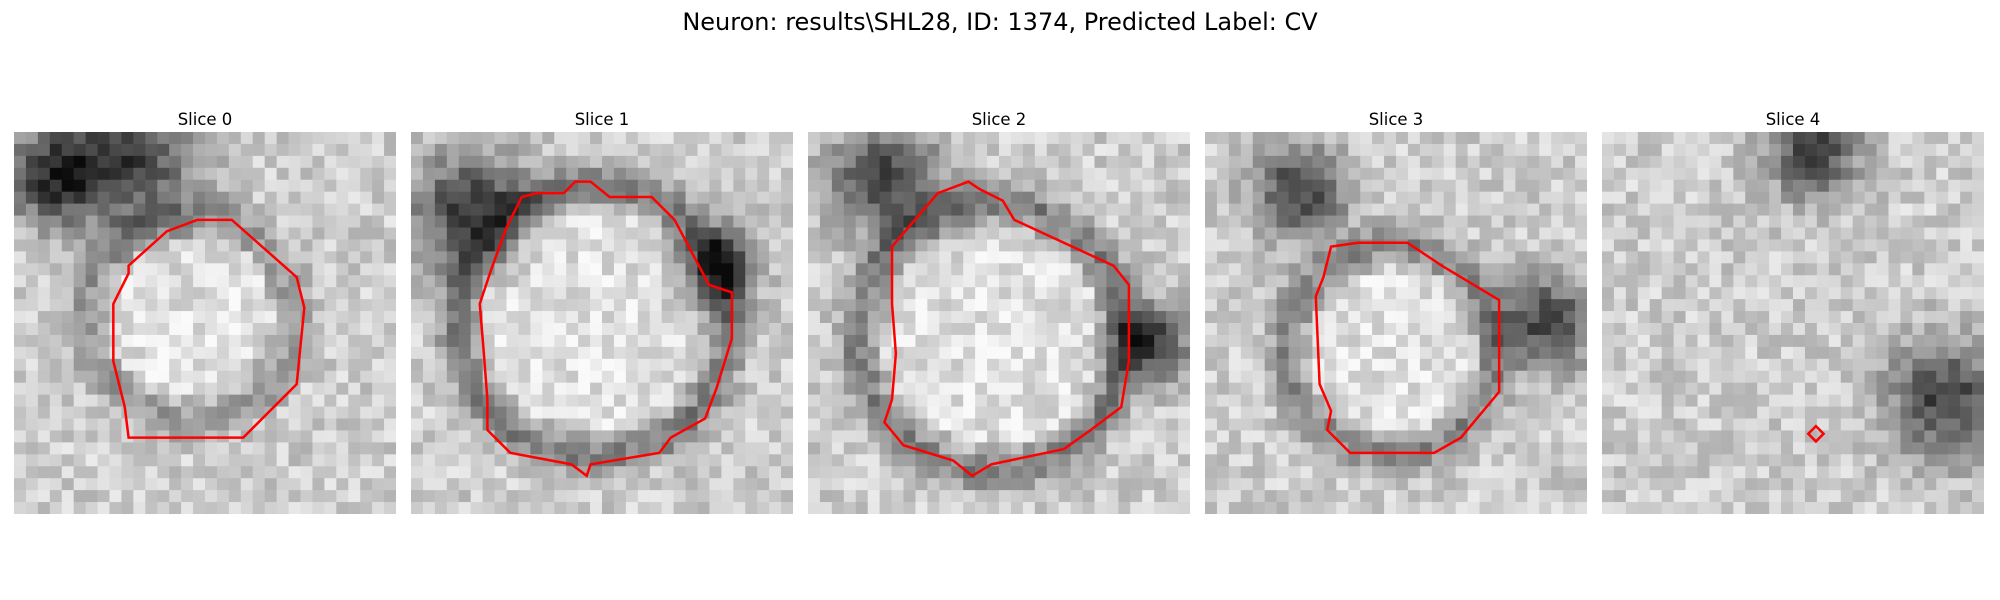 This screenshot has height=600, width=2000. I want to click on slice-panel-3: Slice 3, so click(1396, 311).